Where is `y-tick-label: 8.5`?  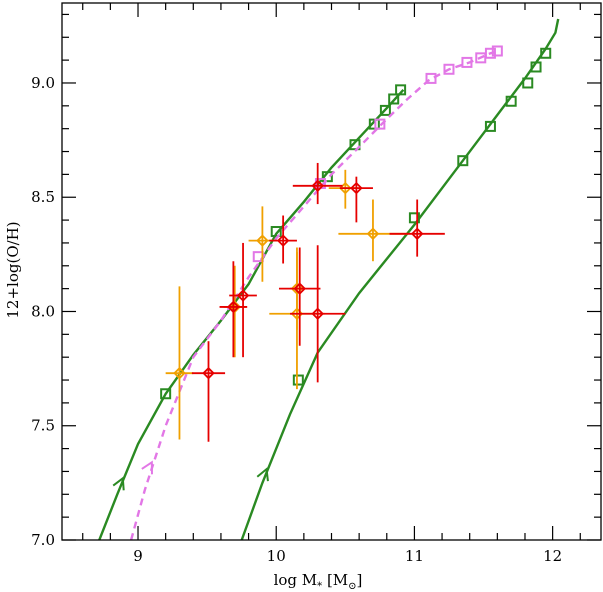
y-tick-label: 8.5 is located at coordinates (43, 197).